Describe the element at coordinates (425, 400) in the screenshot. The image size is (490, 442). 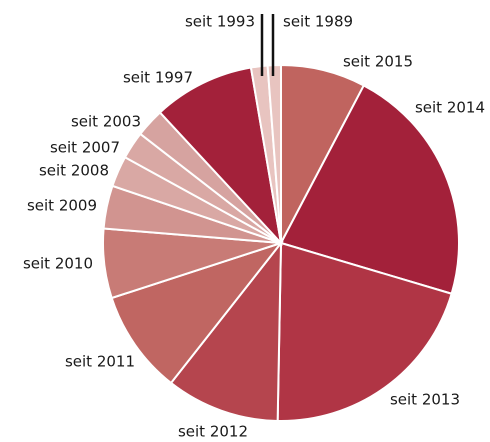
I see `slice-label: seit 2013` at that location.